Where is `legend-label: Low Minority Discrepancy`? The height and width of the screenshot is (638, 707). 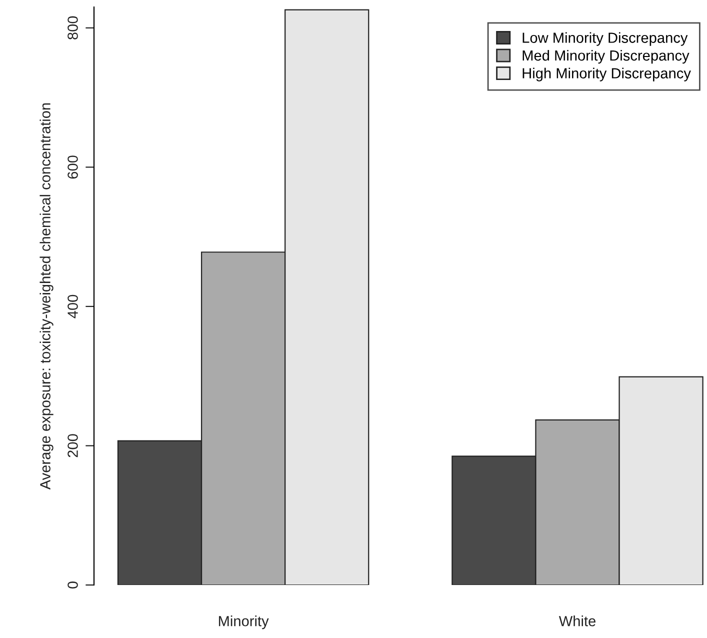
legend-label: Low Minority Discrepancy is located at coordinates (605, 39).